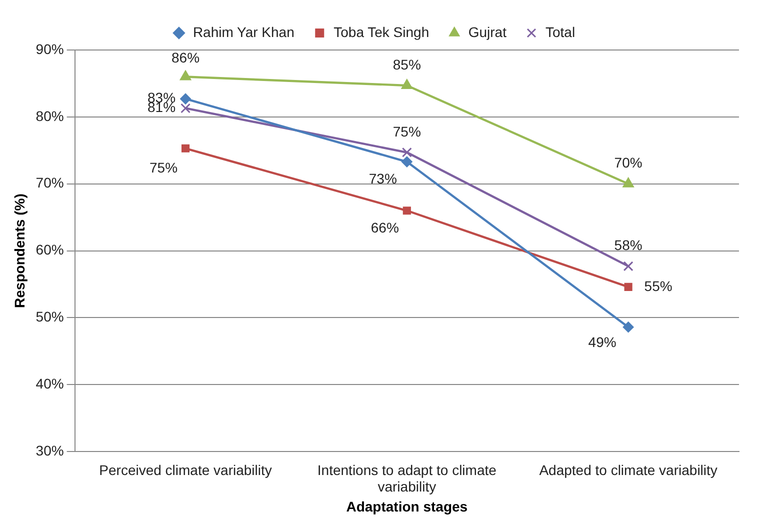 The width and height of the screenshot is (757, 524). Describe the element at coordinates (243, 32) in the screenshot. I see `legend-label: Rahim Yar Khan` at that location.